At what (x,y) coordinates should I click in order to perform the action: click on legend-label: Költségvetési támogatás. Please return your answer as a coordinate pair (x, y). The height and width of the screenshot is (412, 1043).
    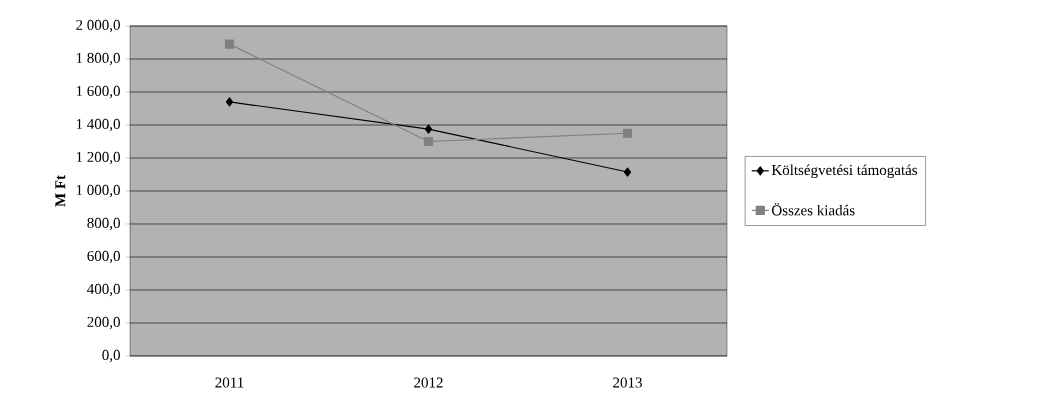
    Looking at the image, I should click on (844, 171).